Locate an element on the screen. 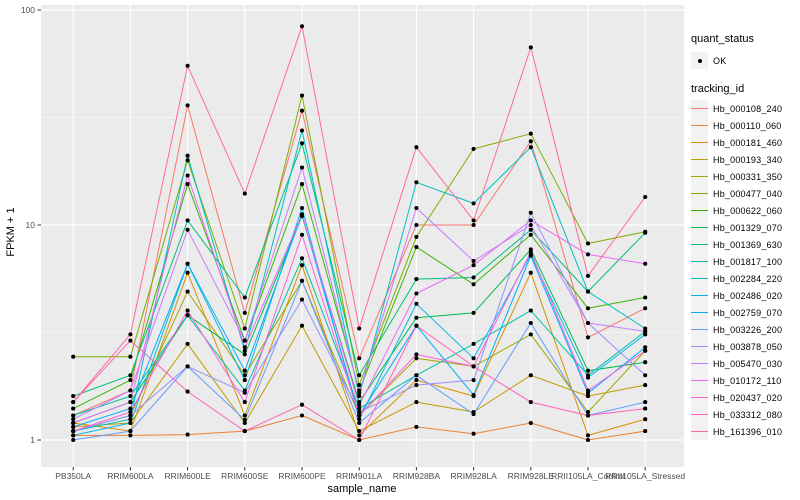 Image resolution: width=800 pixels, height=500 pixels. legend-item-label: Hb_000181_460 is located at coordinates (748, 142).